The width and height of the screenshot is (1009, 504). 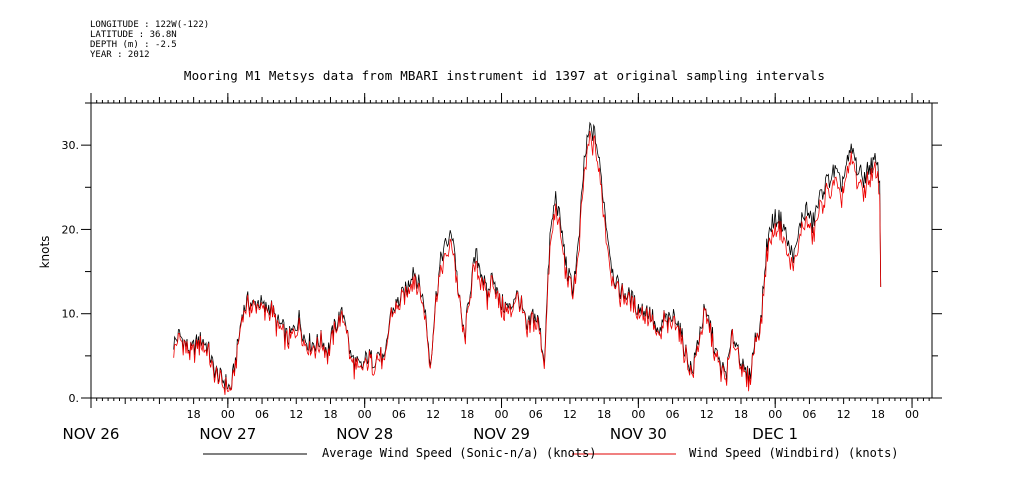 What do you see at coordinates (133, 35) in the screenshot?
I see `latitude-label: LATITUDE : 36.8N` at bounding box center [133, 35].